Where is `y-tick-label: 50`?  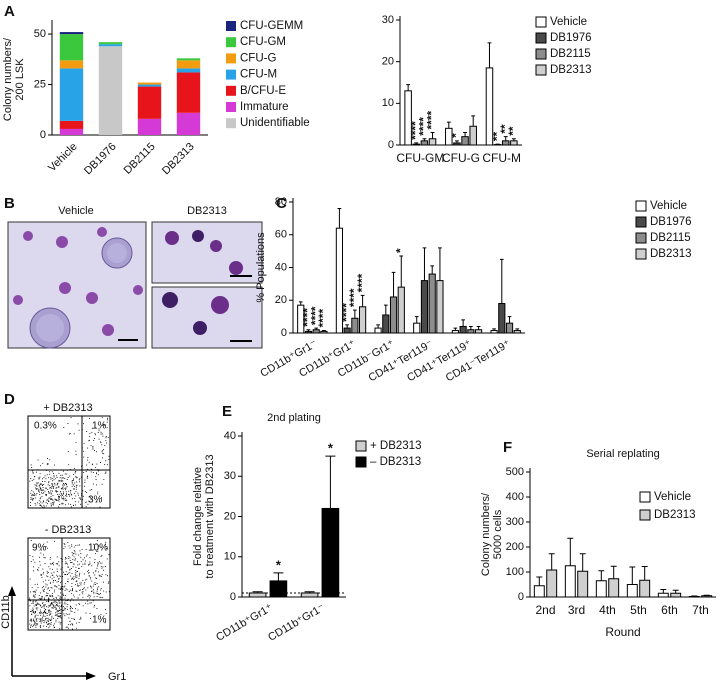 y-tick-label: 50 is located at coordinates (40, 34).